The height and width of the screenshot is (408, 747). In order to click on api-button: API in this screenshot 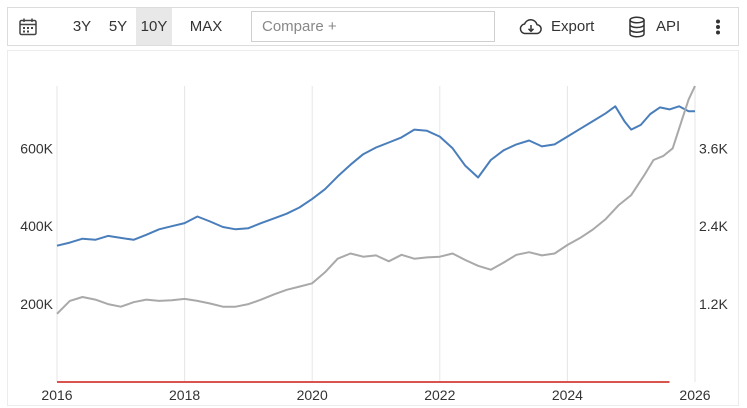, I will do `click(663, 26)`.